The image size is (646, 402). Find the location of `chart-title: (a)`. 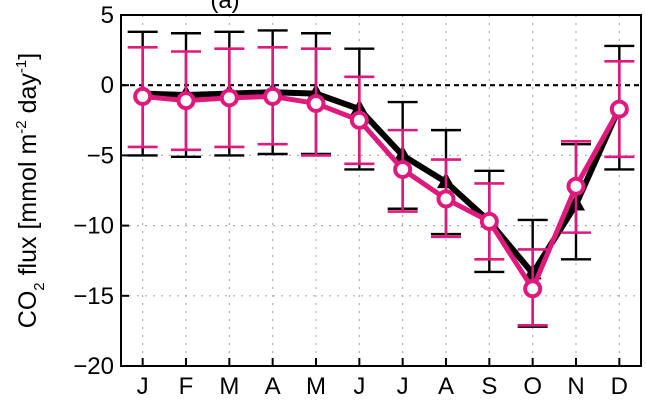

chart-title: (a) is located at coordinates (224, 7).